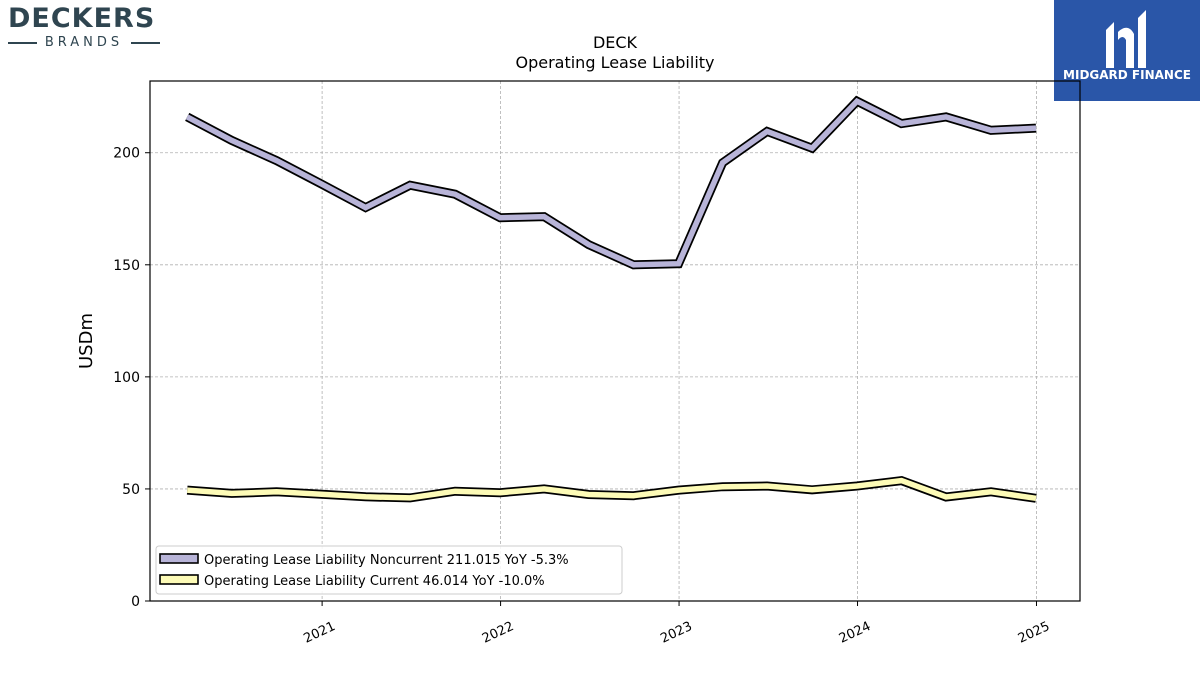 The width and height of the screenshot is (1200, 675). Describe the element at coordinates (855, 633) in the screenshot. I see `x-tick-label: 2024` at that location.